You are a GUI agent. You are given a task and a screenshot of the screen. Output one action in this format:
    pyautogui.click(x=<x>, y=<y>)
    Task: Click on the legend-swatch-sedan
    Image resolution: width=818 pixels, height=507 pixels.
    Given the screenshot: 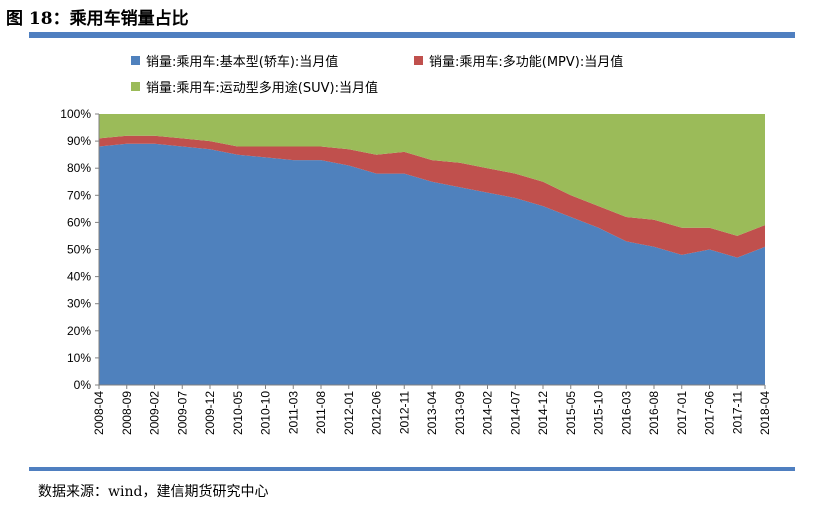 What is the action you would take?
    pyautogui.click(x=135, y=60)
    